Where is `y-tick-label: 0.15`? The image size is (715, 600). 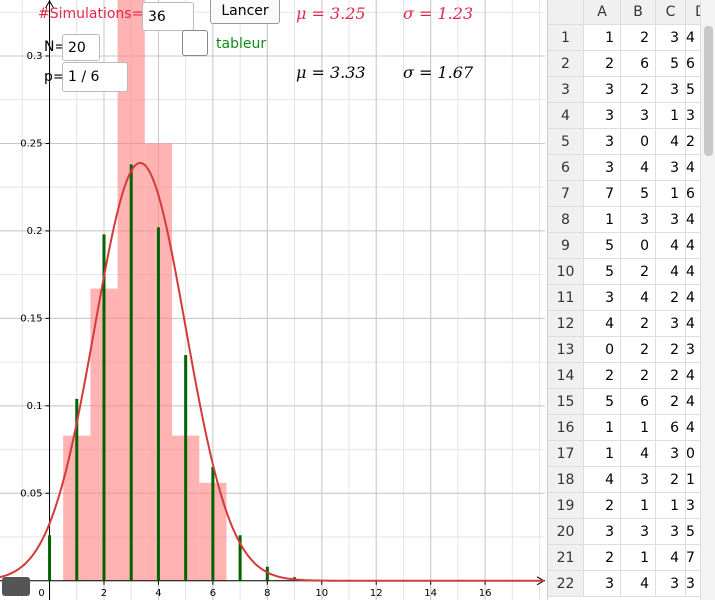
y-tick-label: 0.15 is located at coordinates (31, 318).